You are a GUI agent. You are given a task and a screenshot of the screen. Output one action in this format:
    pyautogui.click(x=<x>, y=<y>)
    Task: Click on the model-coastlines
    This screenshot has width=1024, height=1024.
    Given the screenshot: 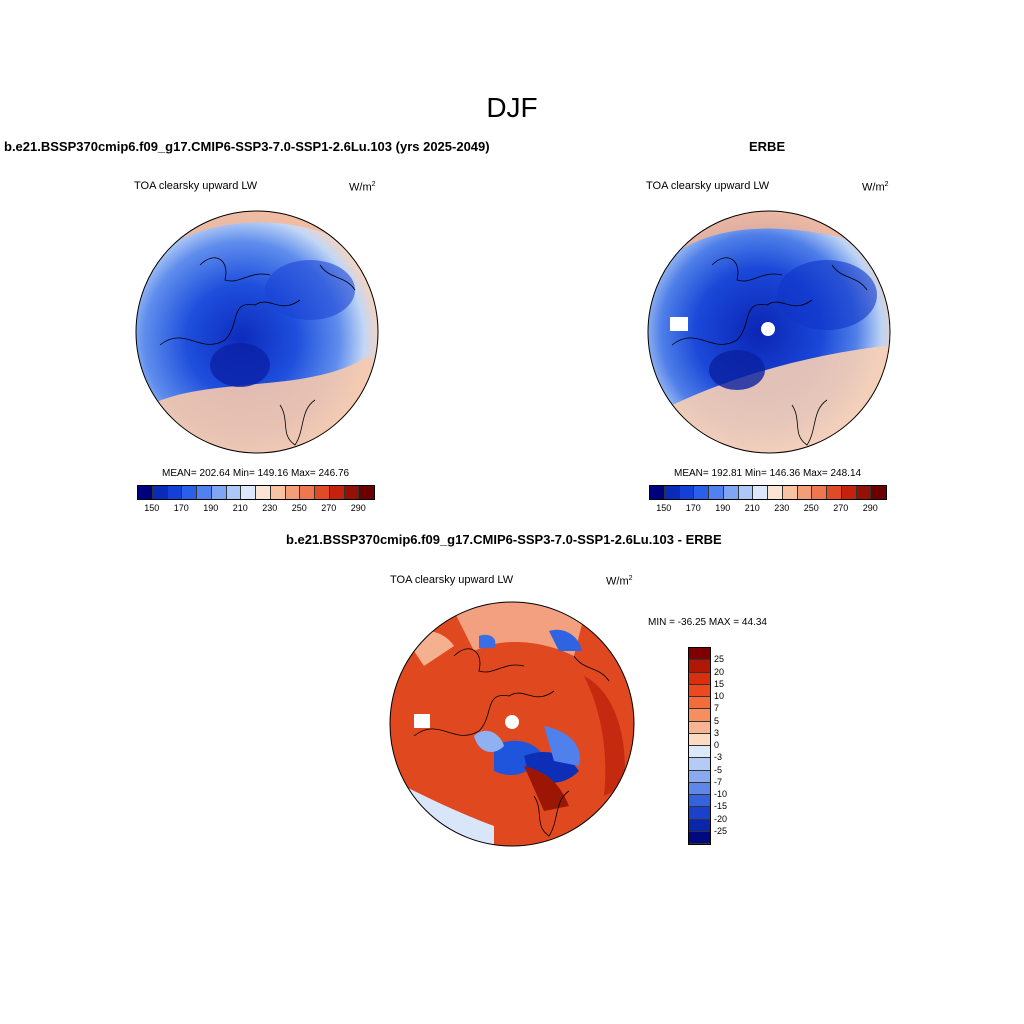 What is the action you would take?
    pyautogui.click(x=257, y=351)
    